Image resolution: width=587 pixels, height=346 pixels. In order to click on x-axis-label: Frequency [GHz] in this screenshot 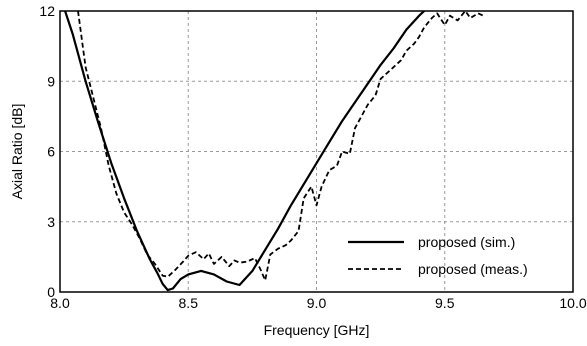, I will do `click(317, 330)`.